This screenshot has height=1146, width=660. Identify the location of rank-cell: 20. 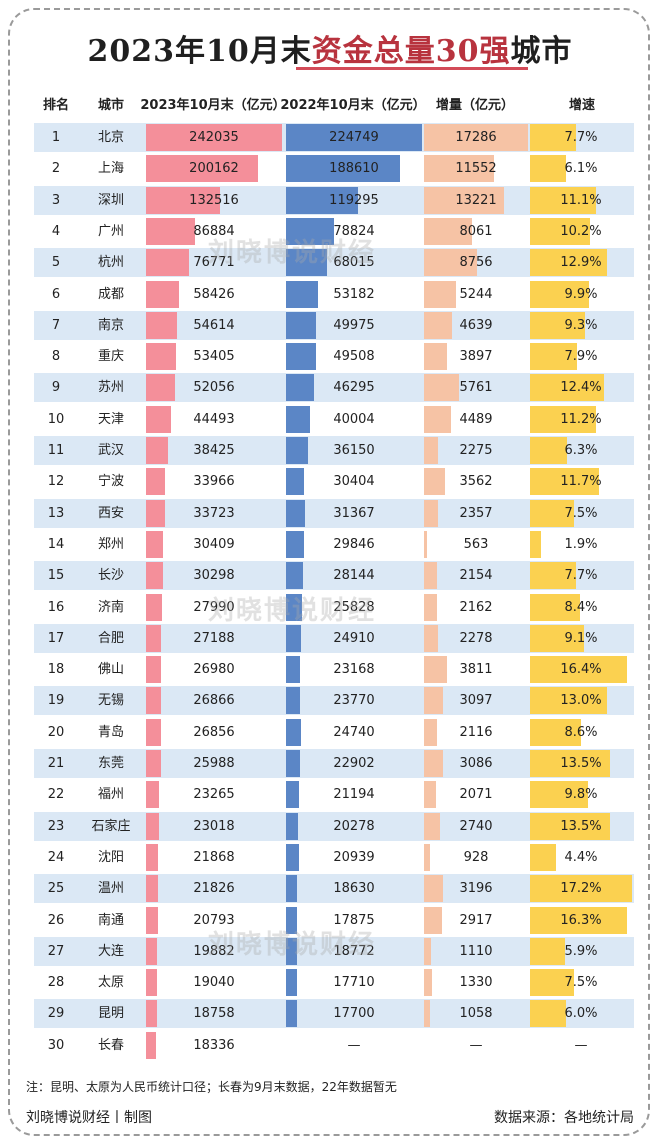
(56, 732).